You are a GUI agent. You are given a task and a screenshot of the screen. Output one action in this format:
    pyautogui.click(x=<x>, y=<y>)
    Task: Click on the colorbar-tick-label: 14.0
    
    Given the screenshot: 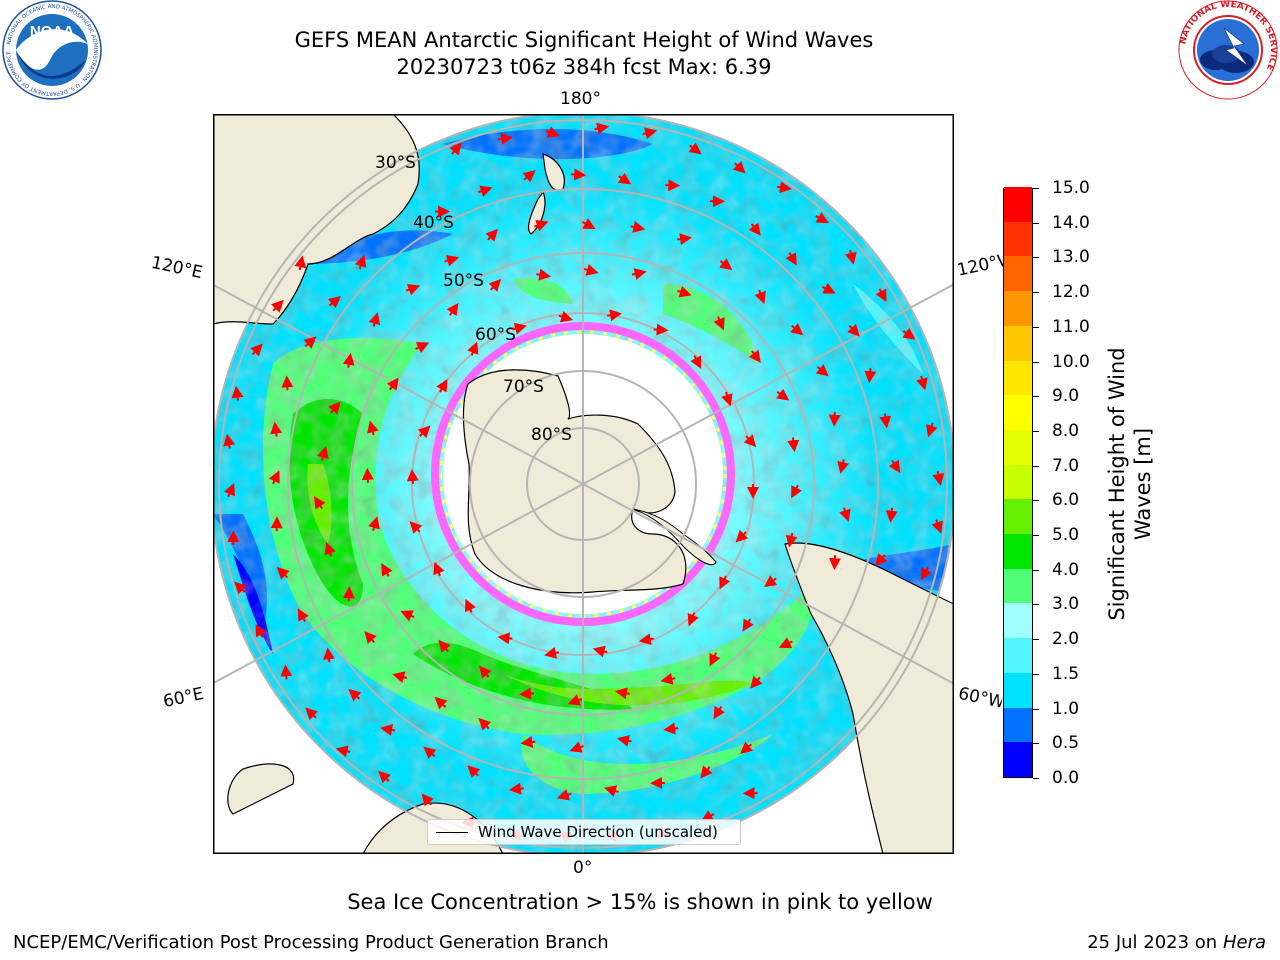 What is the action you would take?
    pyautogui.click(x=1071, y=222)
    